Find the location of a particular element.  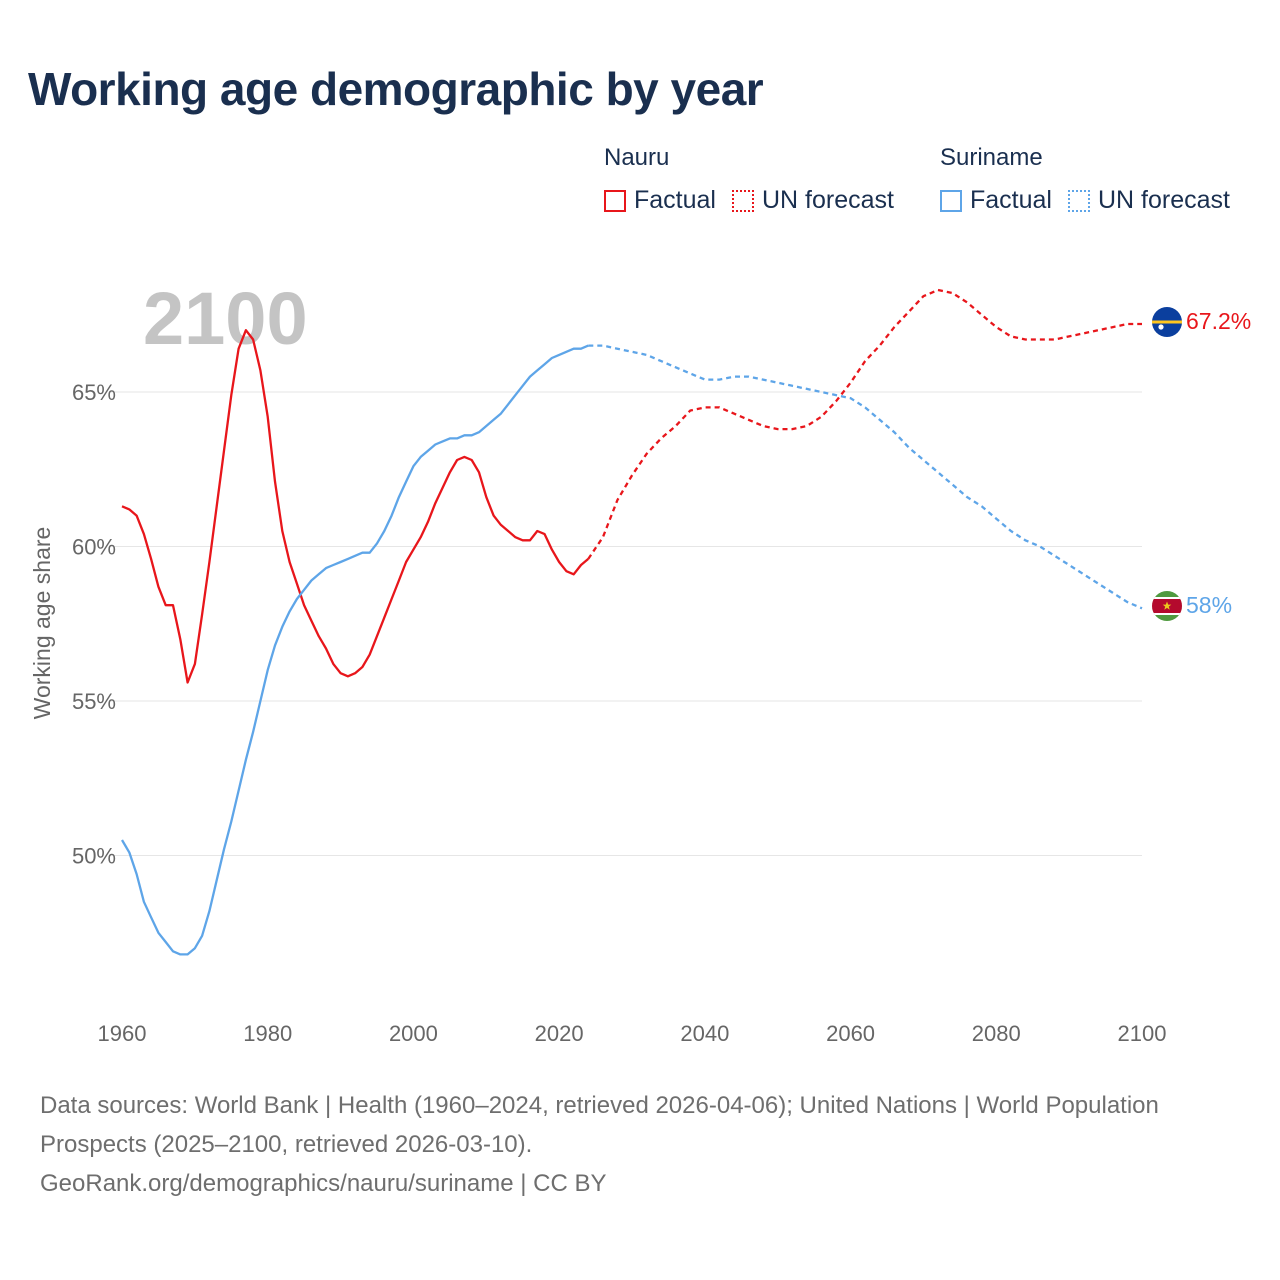

legend-suriname: Suriname Factual UN forecast is located at coordinates (1093, 179).